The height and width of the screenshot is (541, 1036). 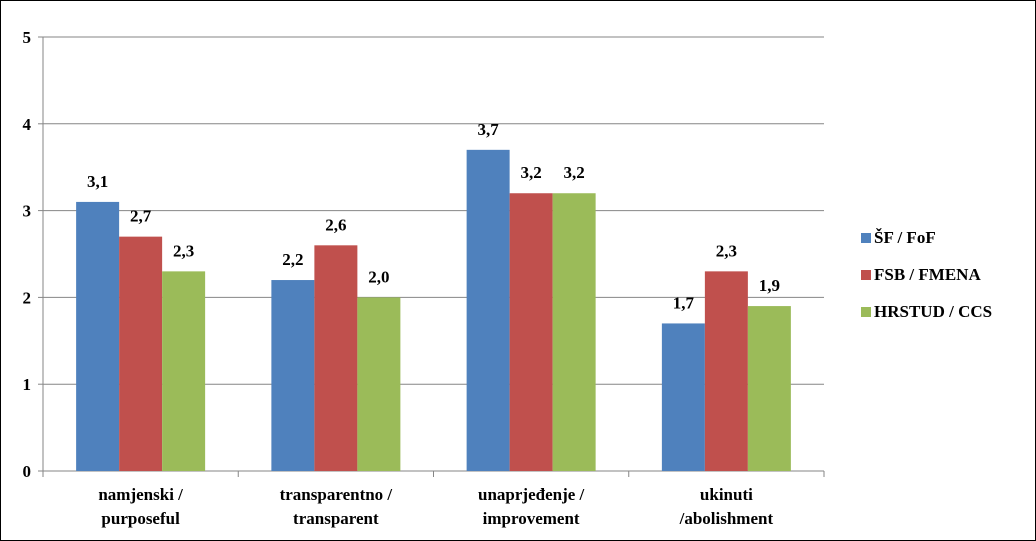 I want to click on y-axis-ticks: 0 1 2 3 4 5, so click(x=27, y=254).